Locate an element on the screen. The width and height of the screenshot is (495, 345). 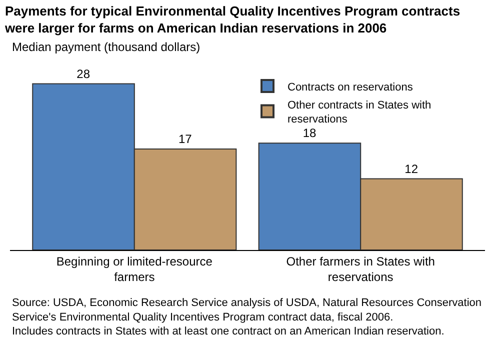
x-tick-label: Other farmers in States with reservations is located at coordinates (360, 269).